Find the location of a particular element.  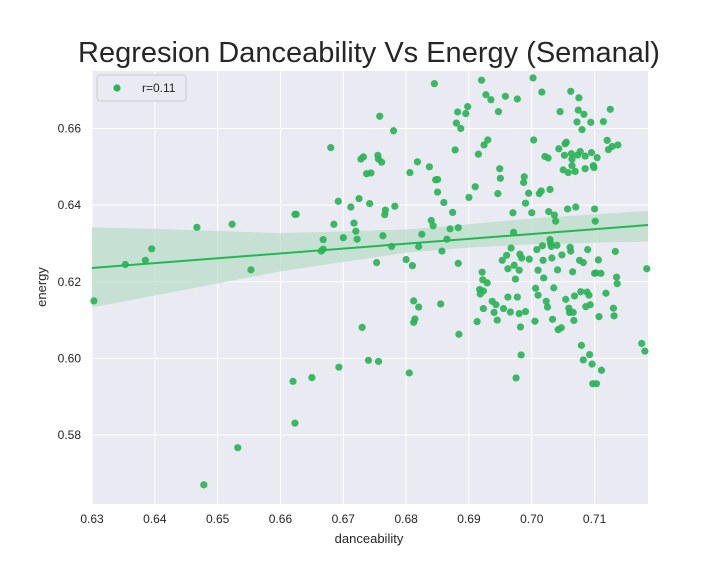

y-tick-label: 0.62 is located at coordinates (70, 282).